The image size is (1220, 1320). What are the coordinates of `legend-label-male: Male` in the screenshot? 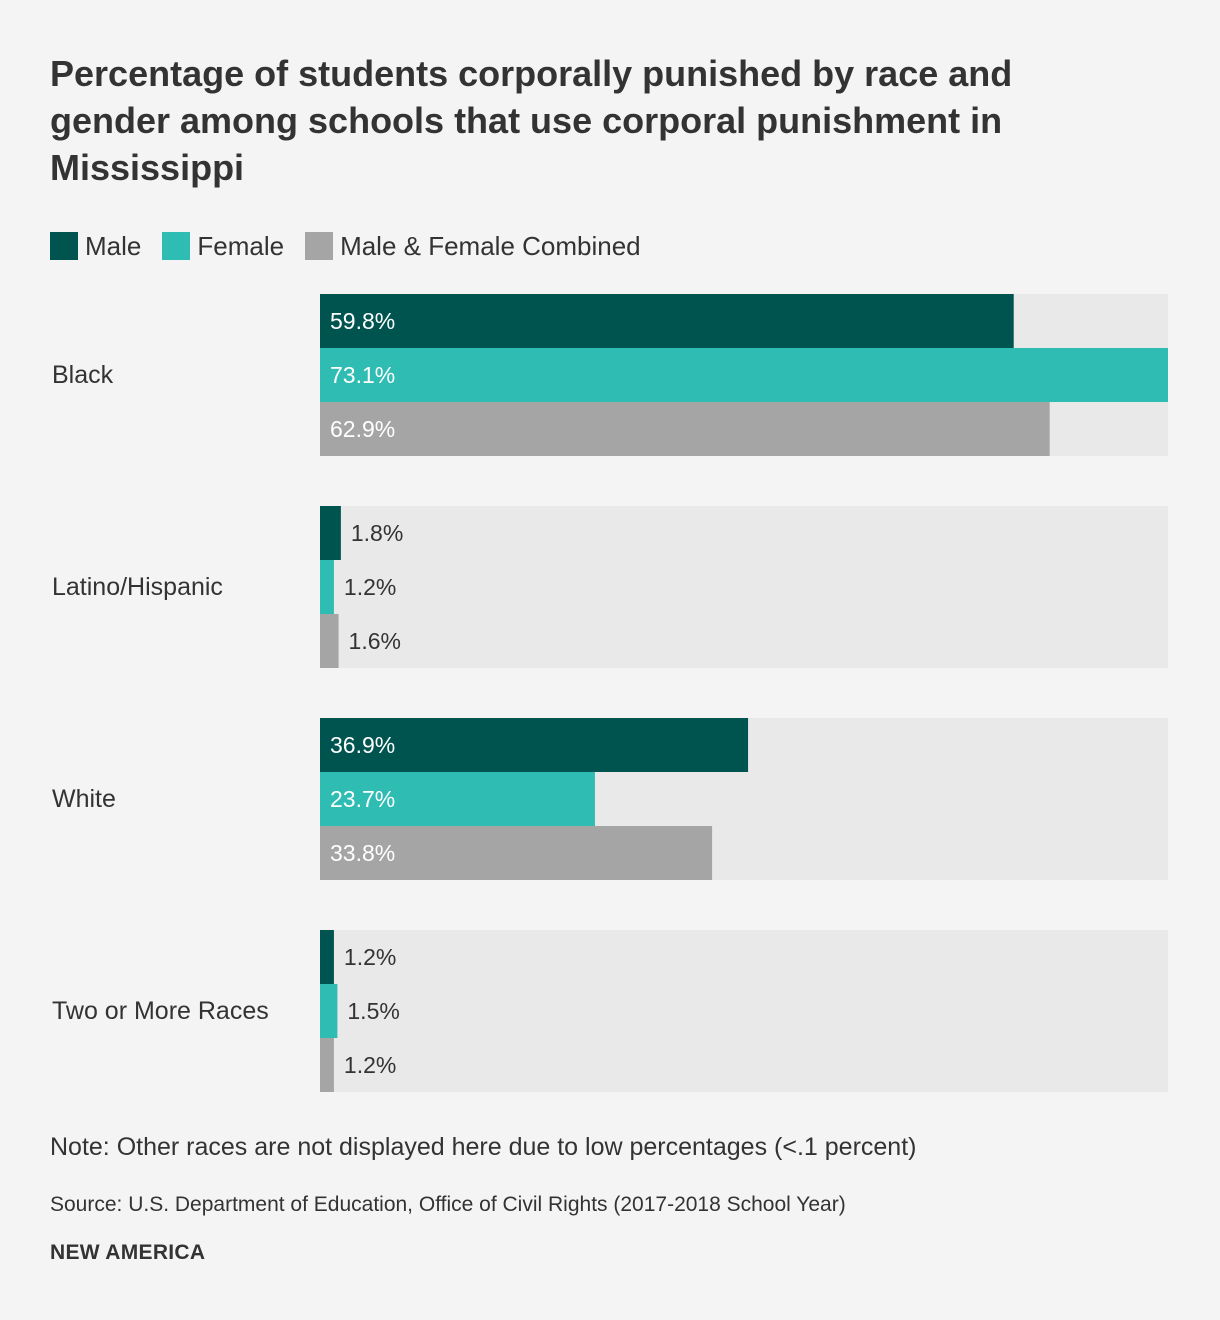 It's located at (113, 245).